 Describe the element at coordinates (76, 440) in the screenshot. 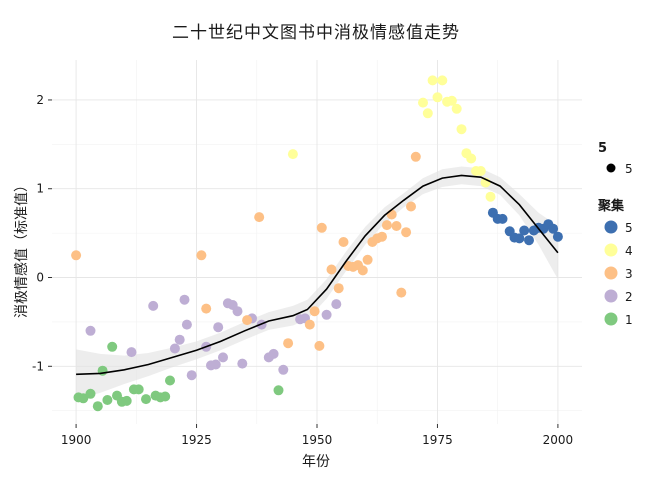

I see `x-tick-label: 1900` at that location.